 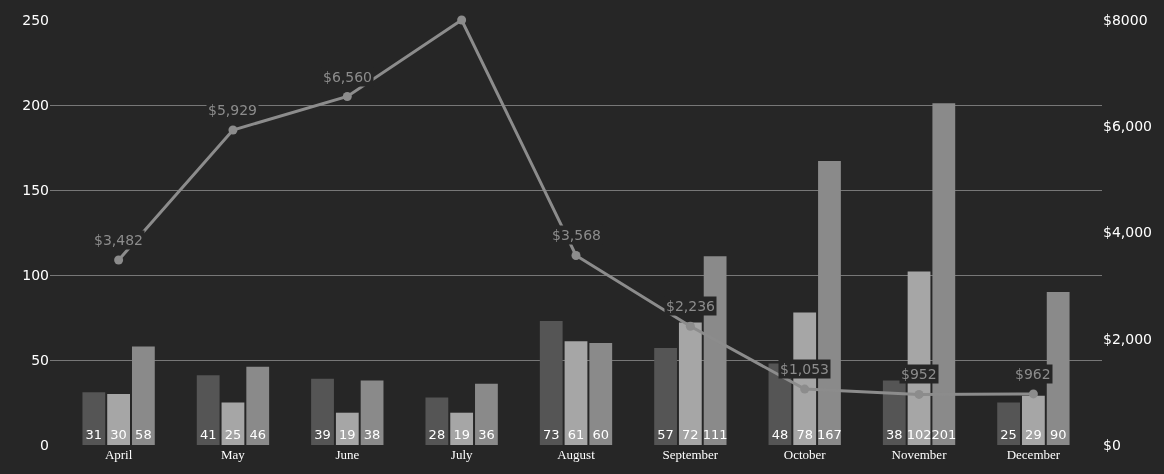 What do you see at coordinates (1033, 434) in the screenshot?
I see `data-label: 29` at bounding box center [1033, 434].